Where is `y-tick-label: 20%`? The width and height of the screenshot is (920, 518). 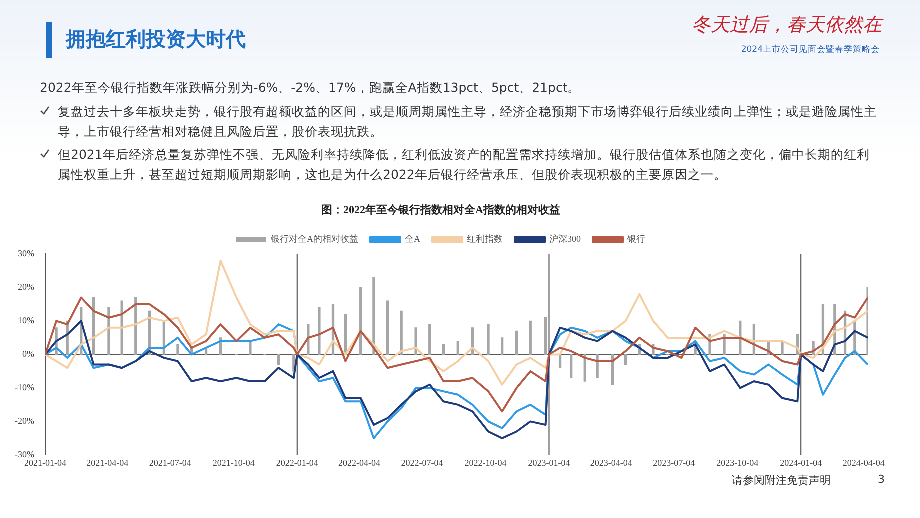
y-tick-label: 20% is located at coordinates (26, 287).